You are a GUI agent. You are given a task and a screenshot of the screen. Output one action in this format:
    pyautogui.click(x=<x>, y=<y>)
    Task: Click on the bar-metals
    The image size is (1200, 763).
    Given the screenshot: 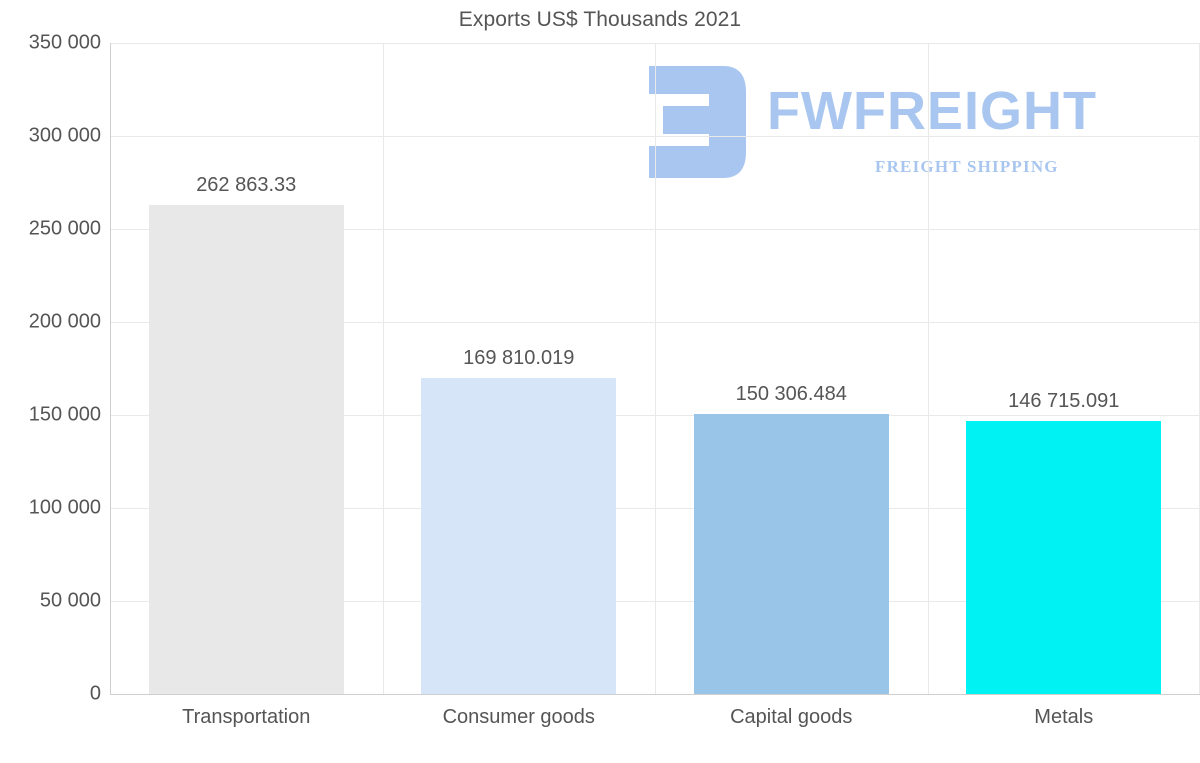 What is the action you would take?
    pyautogui.click(x=1064, y=557)
    